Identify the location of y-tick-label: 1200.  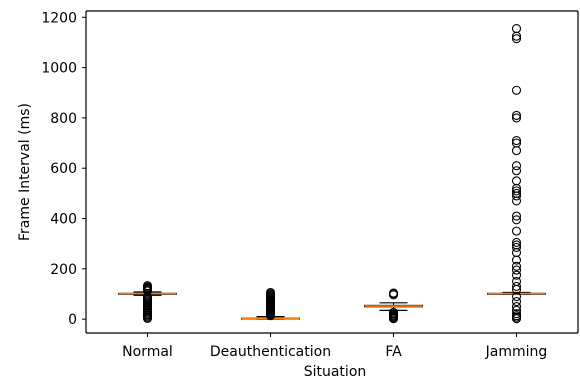
(59, 18).